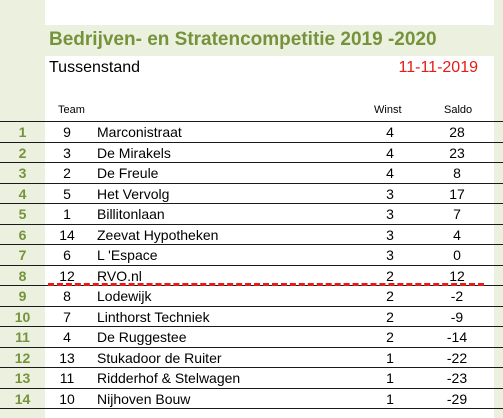  Describe the element at coordinates (251, 398) in the screenshot. I see `table-row: 14 10 Nijhoven Bouw 1 -29` at that location.